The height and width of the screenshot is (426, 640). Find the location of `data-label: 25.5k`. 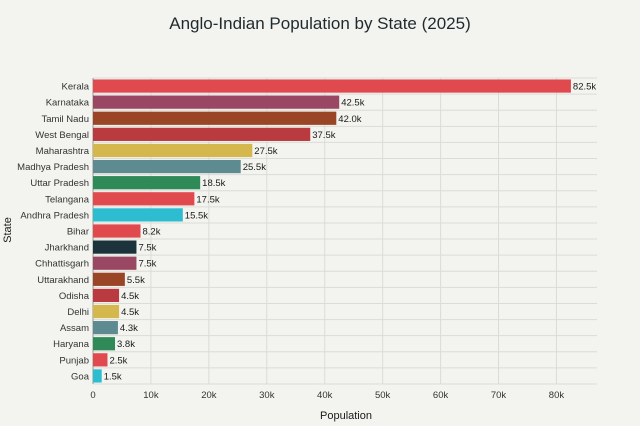

data-label: 25.5k is located at coordinates (254, 167).